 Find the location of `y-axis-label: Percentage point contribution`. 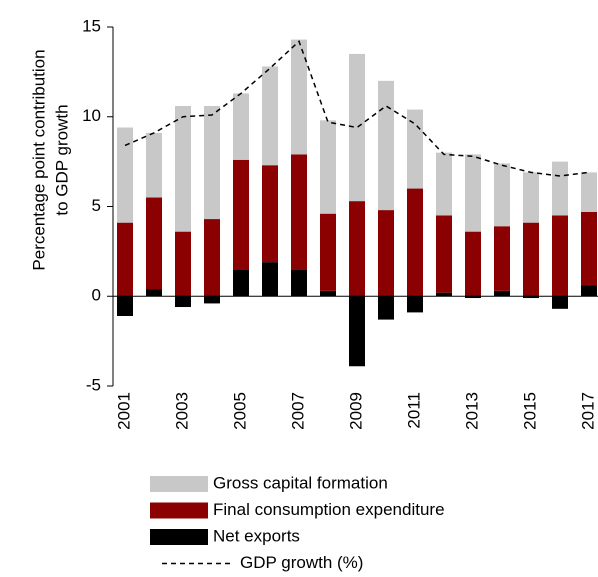

y-axis-label: Percentage point contribution is located at coordinates (38, 159).